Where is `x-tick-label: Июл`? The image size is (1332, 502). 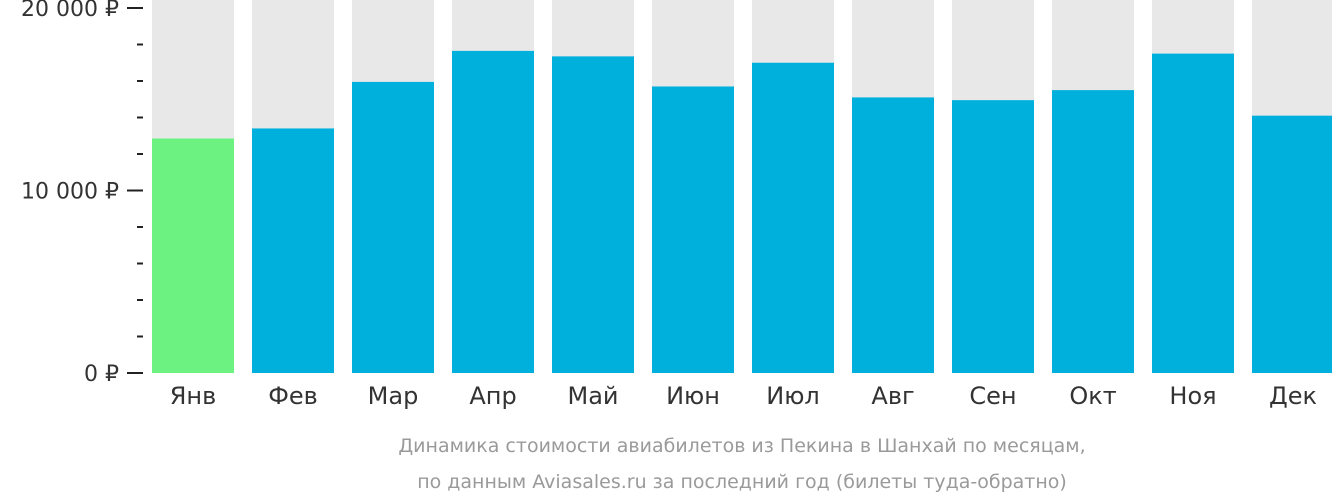 x-tick-label: Июл is located at coordinates (793, 396).